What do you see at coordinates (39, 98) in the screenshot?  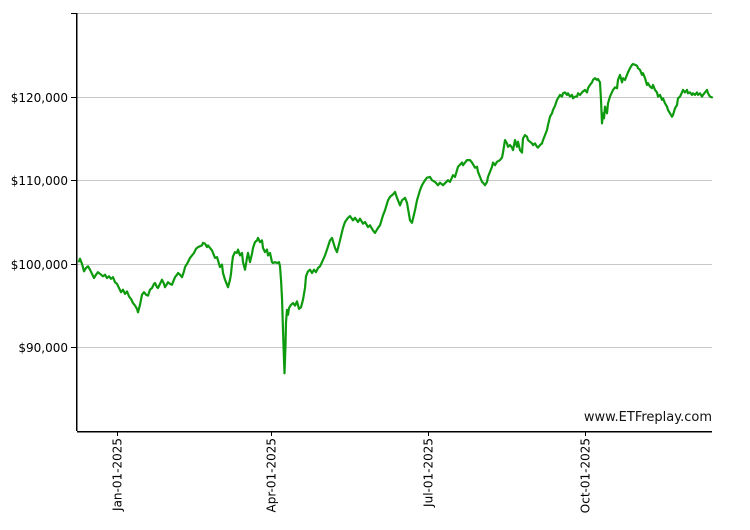 I see `y-axis-tick-label: $120,000` at bounding box center [39, 98].